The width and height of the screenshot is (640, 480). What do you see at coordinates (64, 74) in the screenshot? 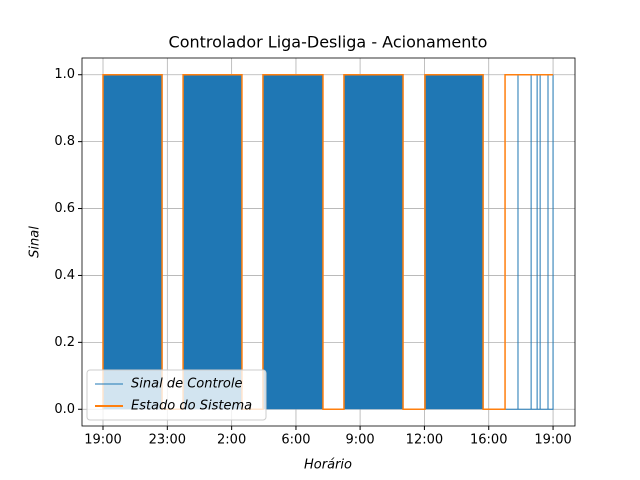
I see `y-tick-label: 1.0` at bounding box center [64, 74].